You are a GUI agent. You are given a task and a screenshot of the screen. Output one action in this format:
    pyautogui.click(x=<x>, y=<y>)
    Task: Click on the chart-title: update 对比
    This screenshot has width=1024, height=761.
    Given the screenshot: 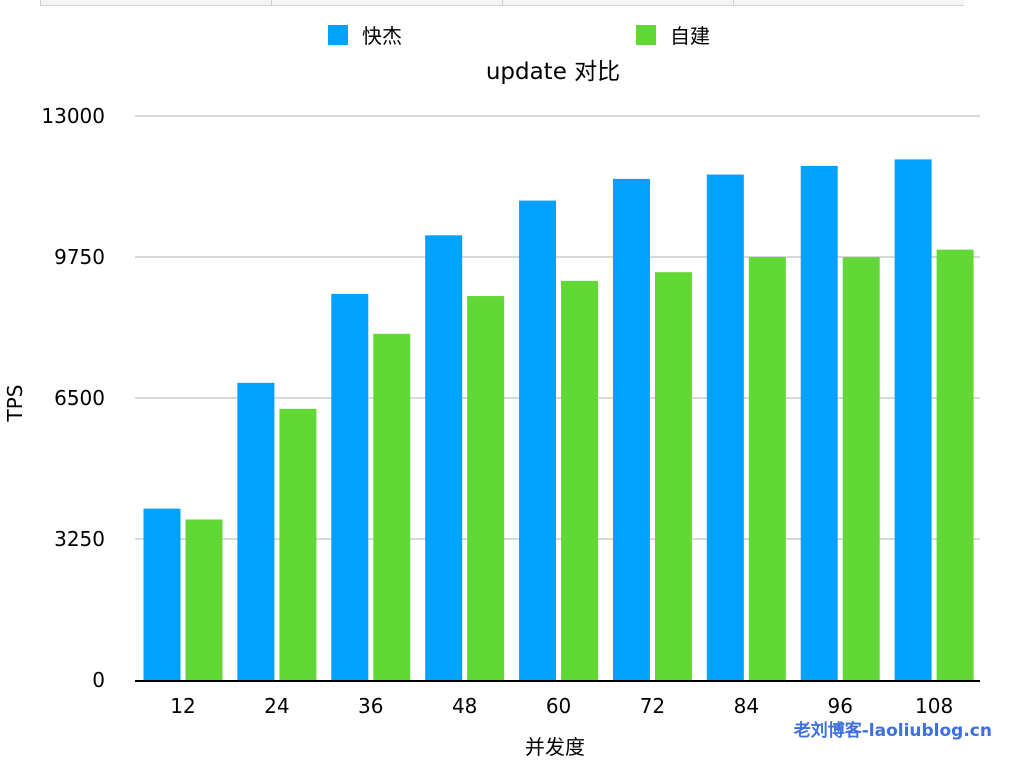 What is the action you would take?
    pyautogui.click(x=553, y=72)
    